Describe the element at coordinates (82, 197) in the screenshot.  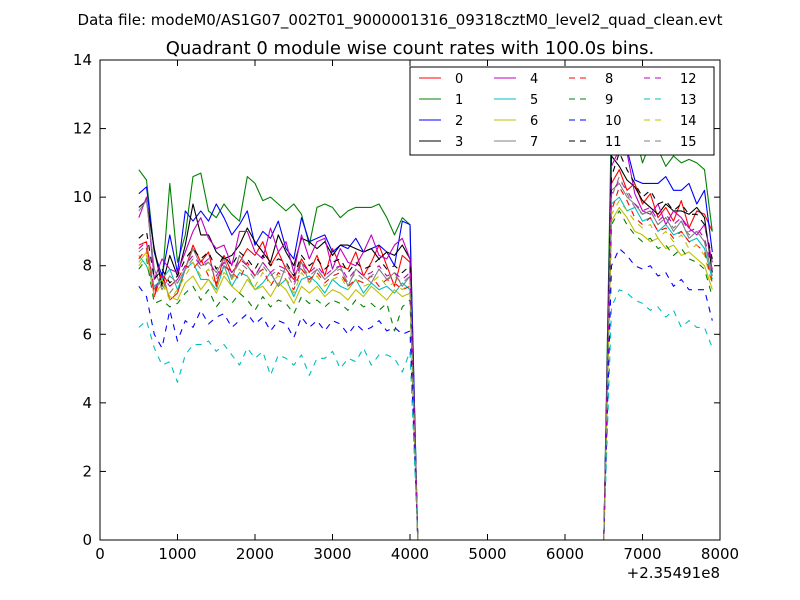
I see `y-tick-label: 10` at that location.